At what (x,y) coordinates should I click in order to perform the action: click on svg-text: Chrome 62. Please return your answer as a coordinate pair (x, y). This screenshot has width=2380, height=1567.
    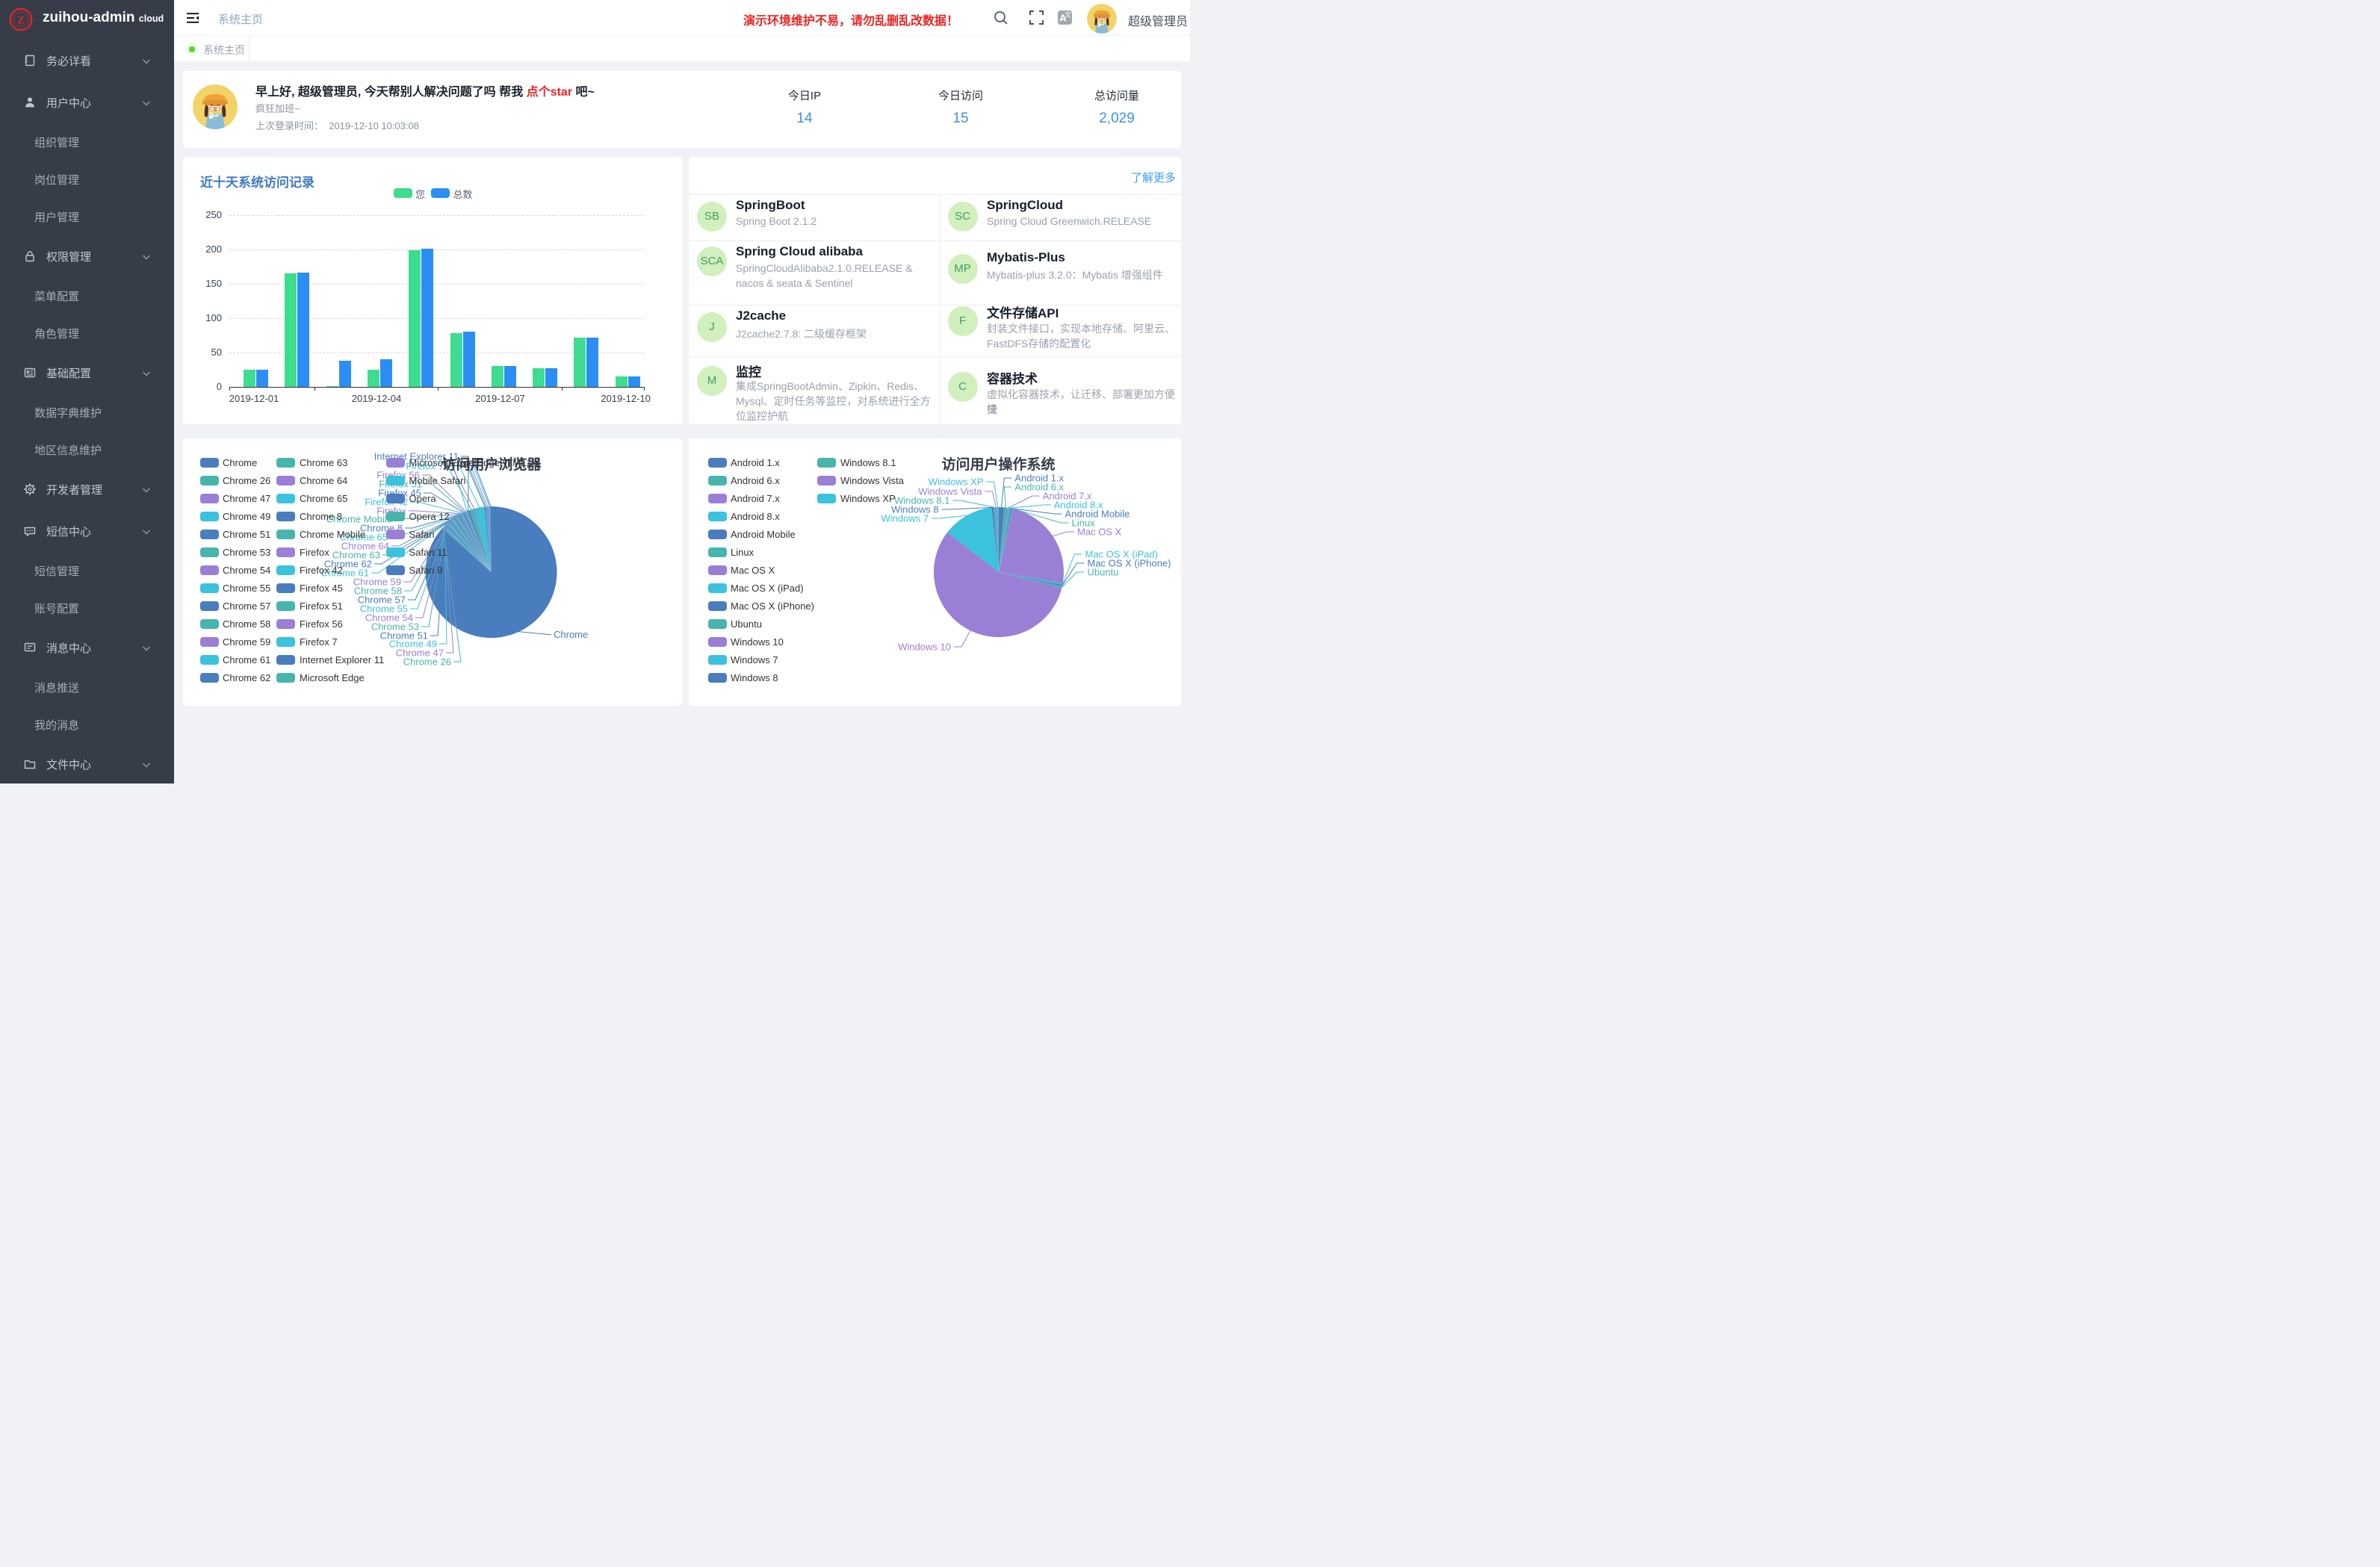
    Looking at the image, I should click on (348, 564).